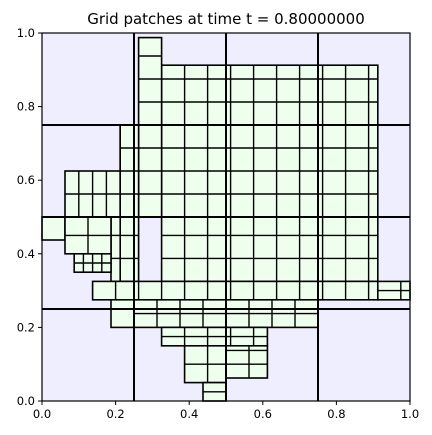  I want to click on x-tick-label: 0.0, so click(42, 414).